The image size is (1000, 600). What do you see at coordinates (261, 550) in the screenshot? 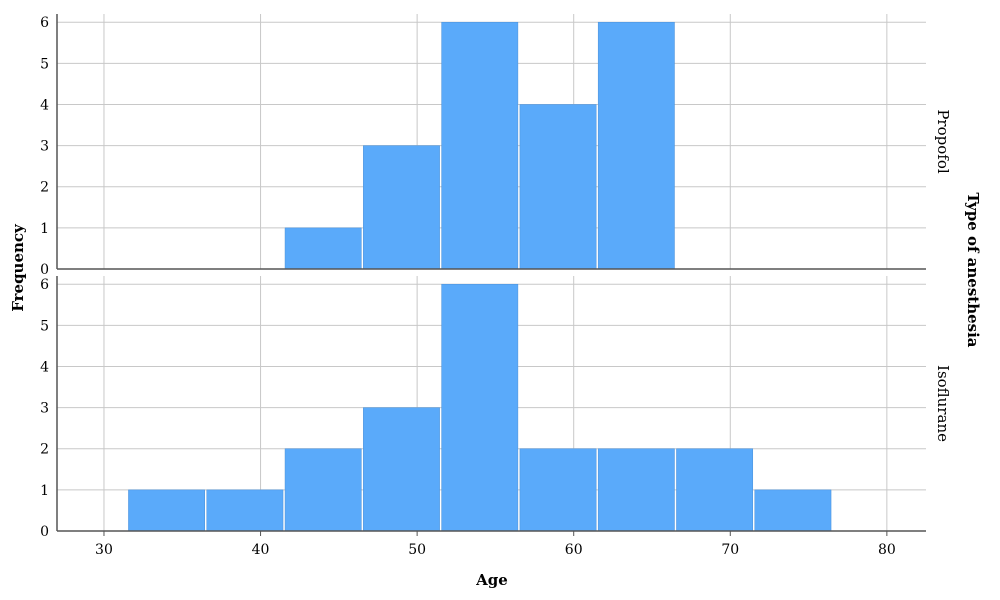
I see `x-tick-label: 40` at bounding box center [261, 550].